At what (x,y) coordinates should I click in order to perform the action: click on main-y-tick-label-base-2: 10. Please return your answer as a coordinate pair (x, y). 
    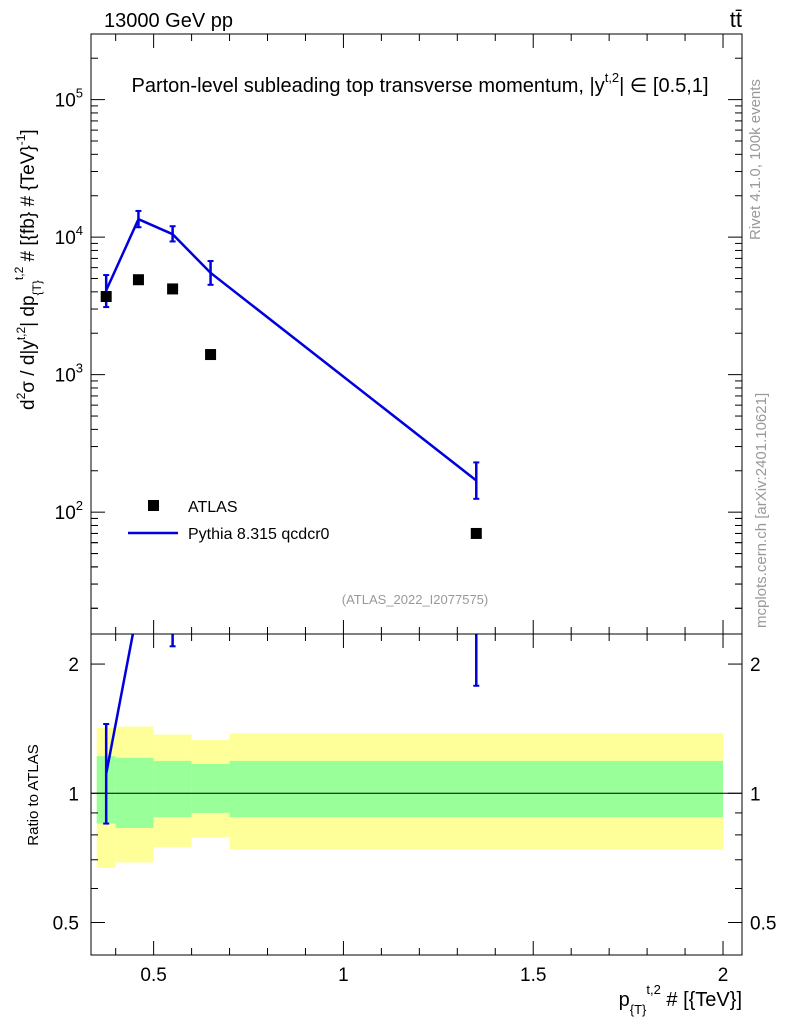
    Looking at the image, I should click on (65, 238).